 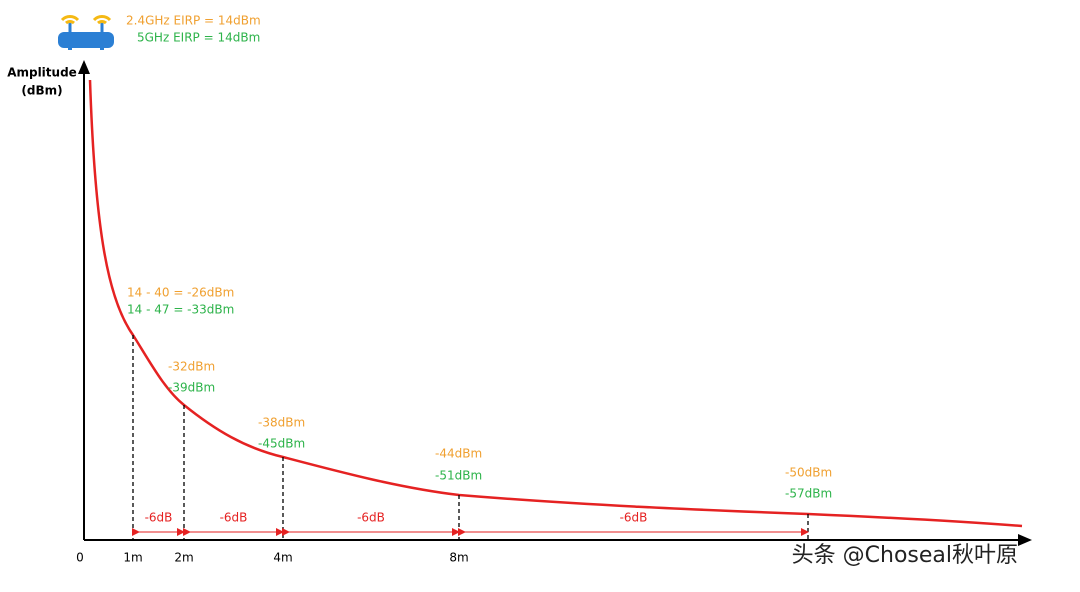 What do you see at coordinates (281, 444) in the screenshot?
I see `label-5: -45dBm` at bounding box center [281, 444].